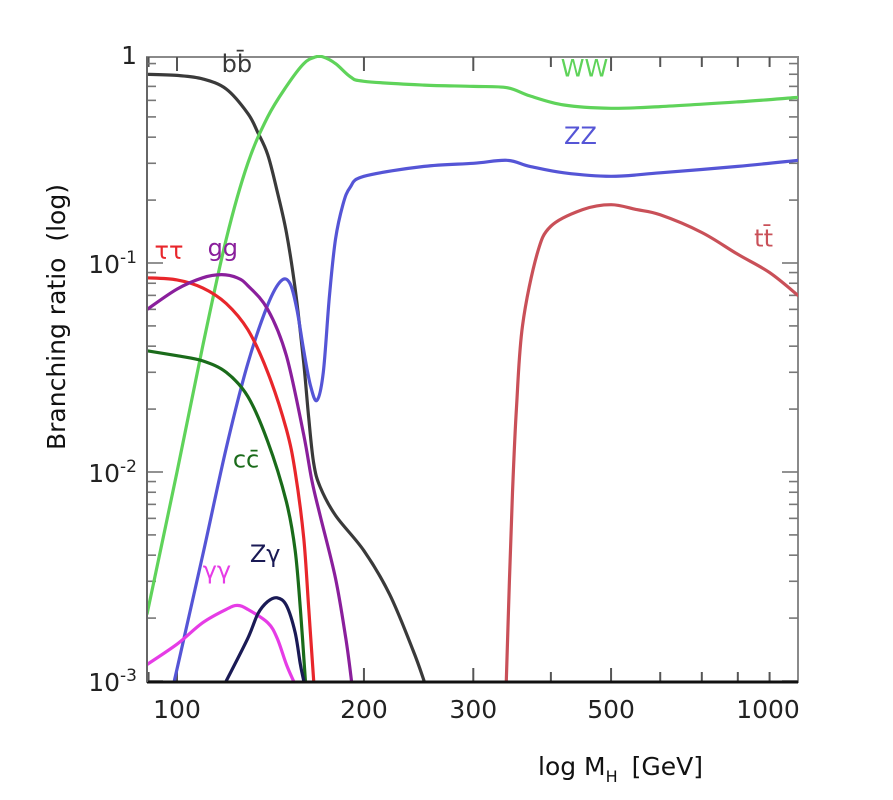  I want to click on x-axis-title-main: log M, so click(572, 766).